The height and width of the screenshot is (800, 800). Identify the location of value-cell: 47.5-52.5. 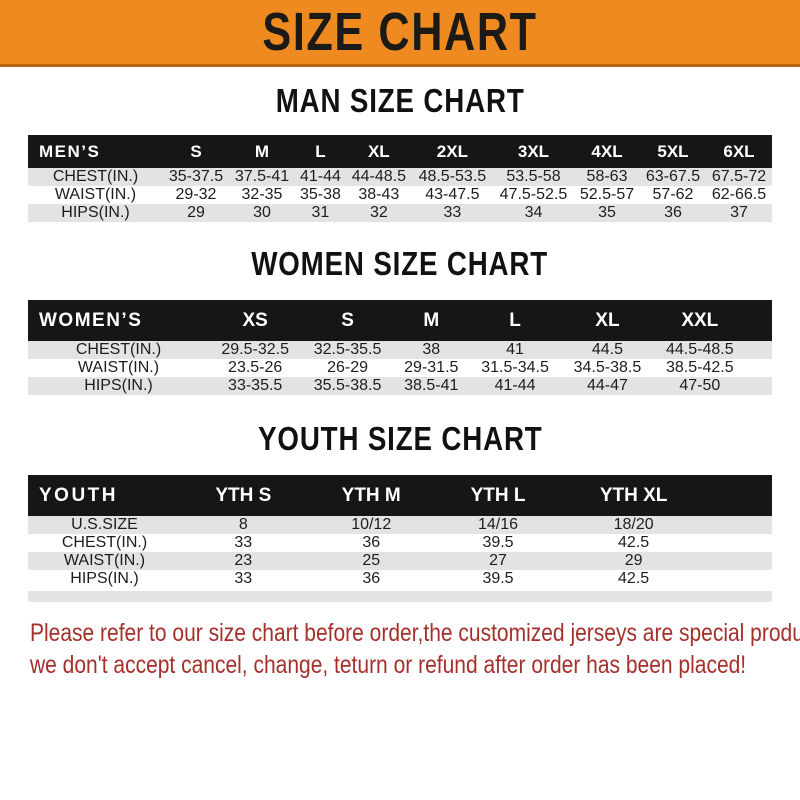
(533, 195).